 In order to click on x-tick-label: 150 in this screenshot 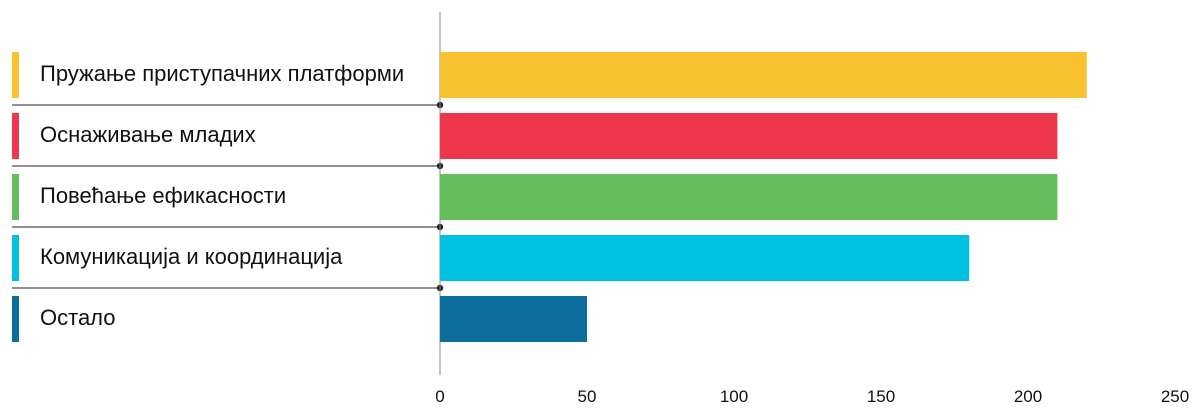, I will do `click(881, 396)`.